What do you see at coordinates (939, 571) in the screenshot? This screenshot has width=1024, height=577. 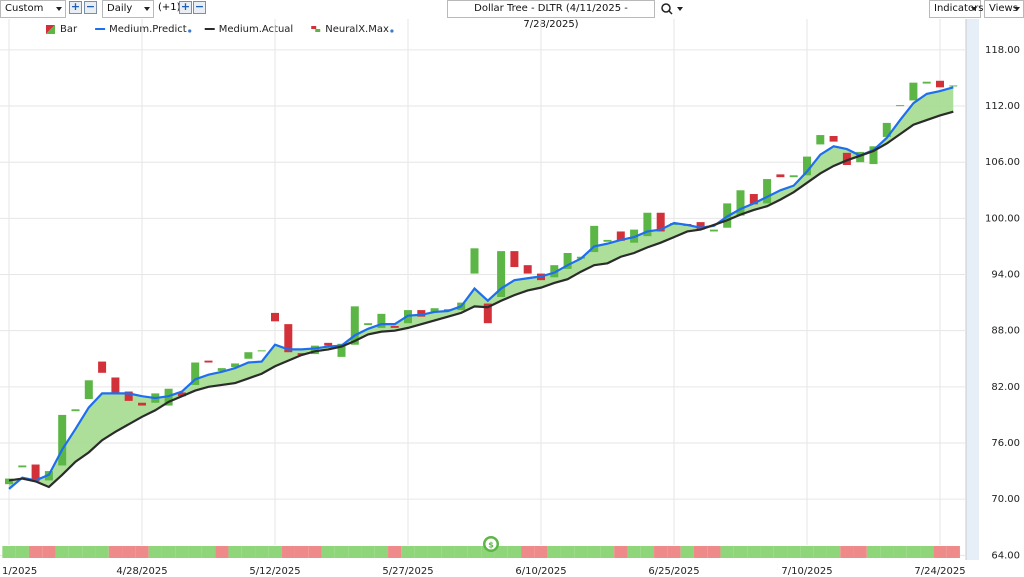 I see `x-tick-label: 7/24/2025` at bounding box center [939, 571].